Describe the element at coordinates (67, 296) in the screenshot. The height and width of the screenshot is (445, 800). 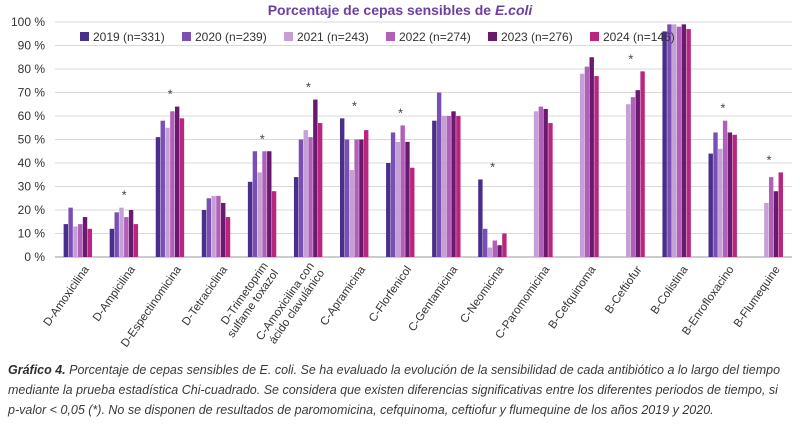
I see `x-tick-label: D-Amoxicilina` at that location.